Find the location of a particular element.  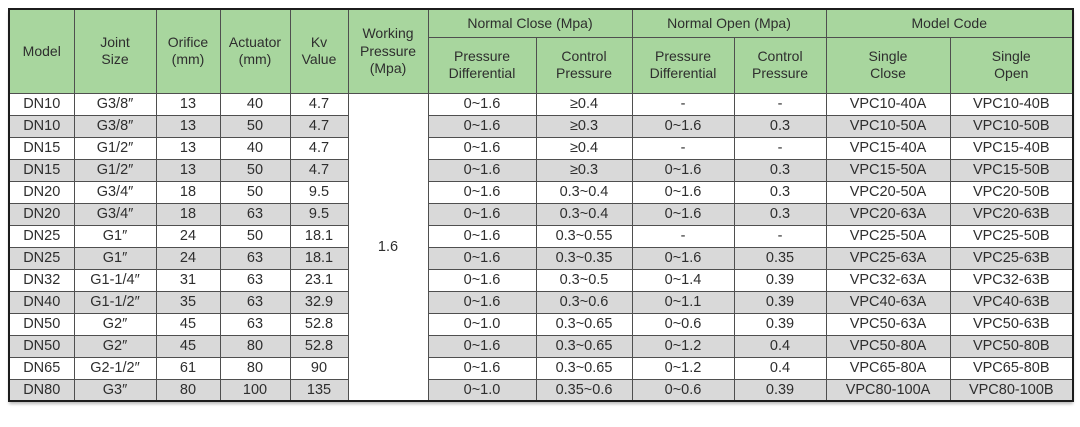

cell-nc-control-pressure: 0.3~0.55 is located at coordinates (584, 236).